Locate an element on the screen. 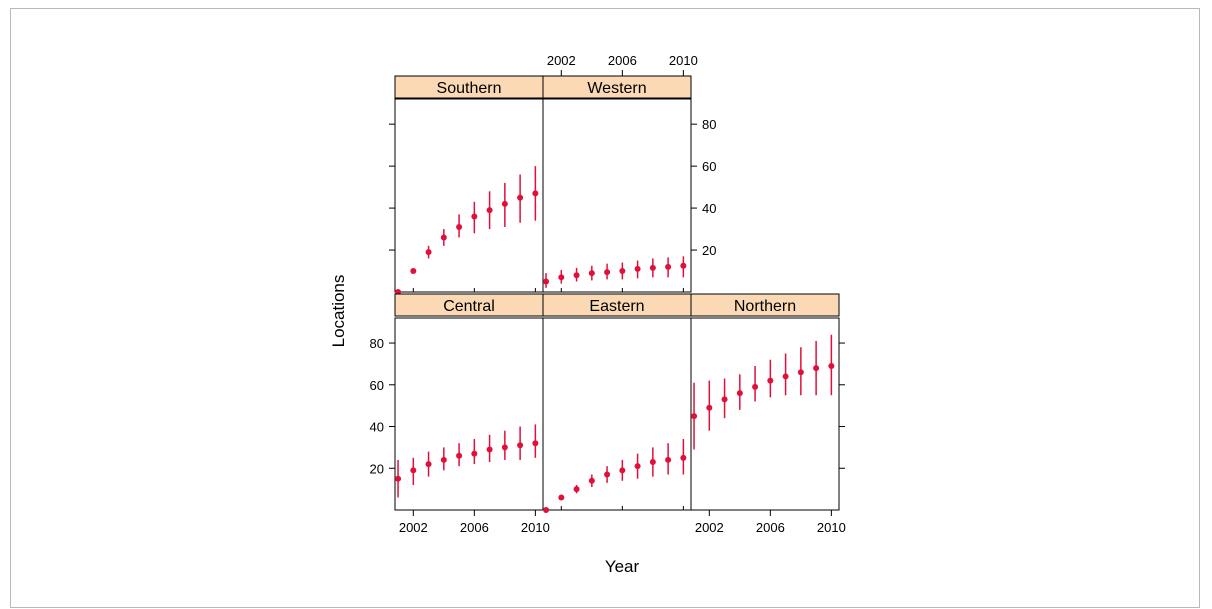  x-tick-label-top: 2010 is located at coordinates (683, 60).